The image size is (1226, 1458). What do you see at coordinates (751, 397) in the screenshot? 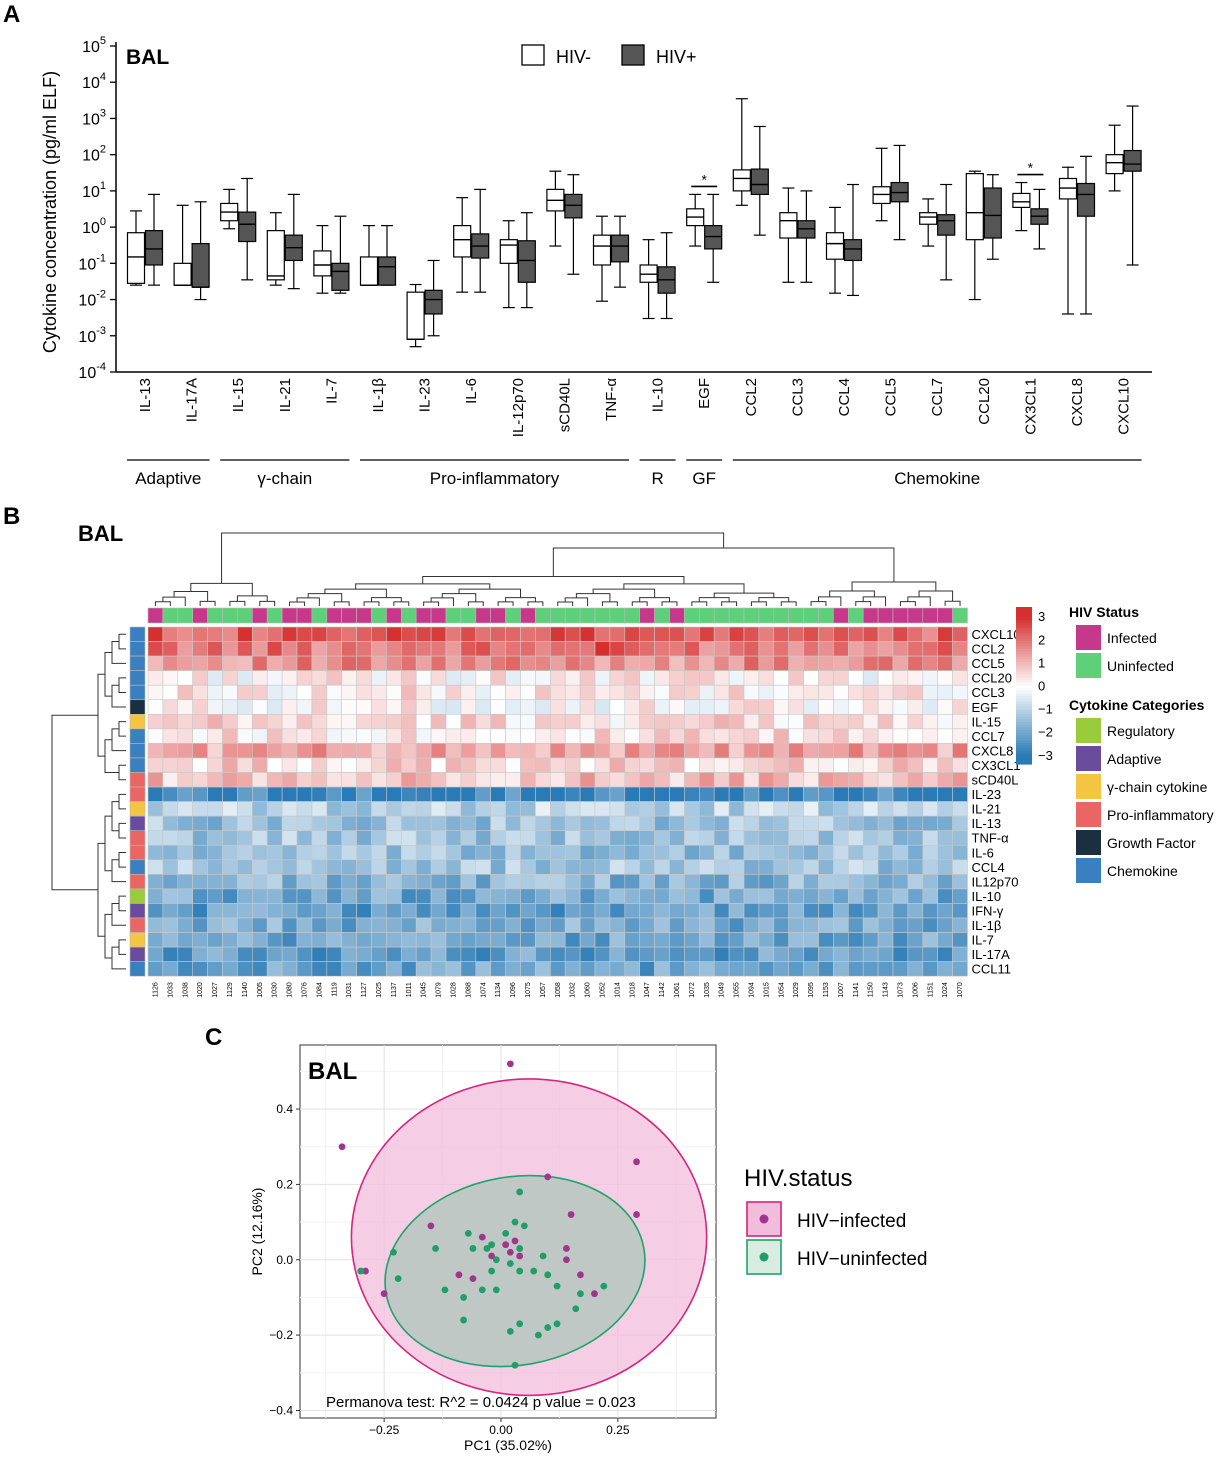
I see `x-tick-label: CCL2` at bounding box center [751, 397].